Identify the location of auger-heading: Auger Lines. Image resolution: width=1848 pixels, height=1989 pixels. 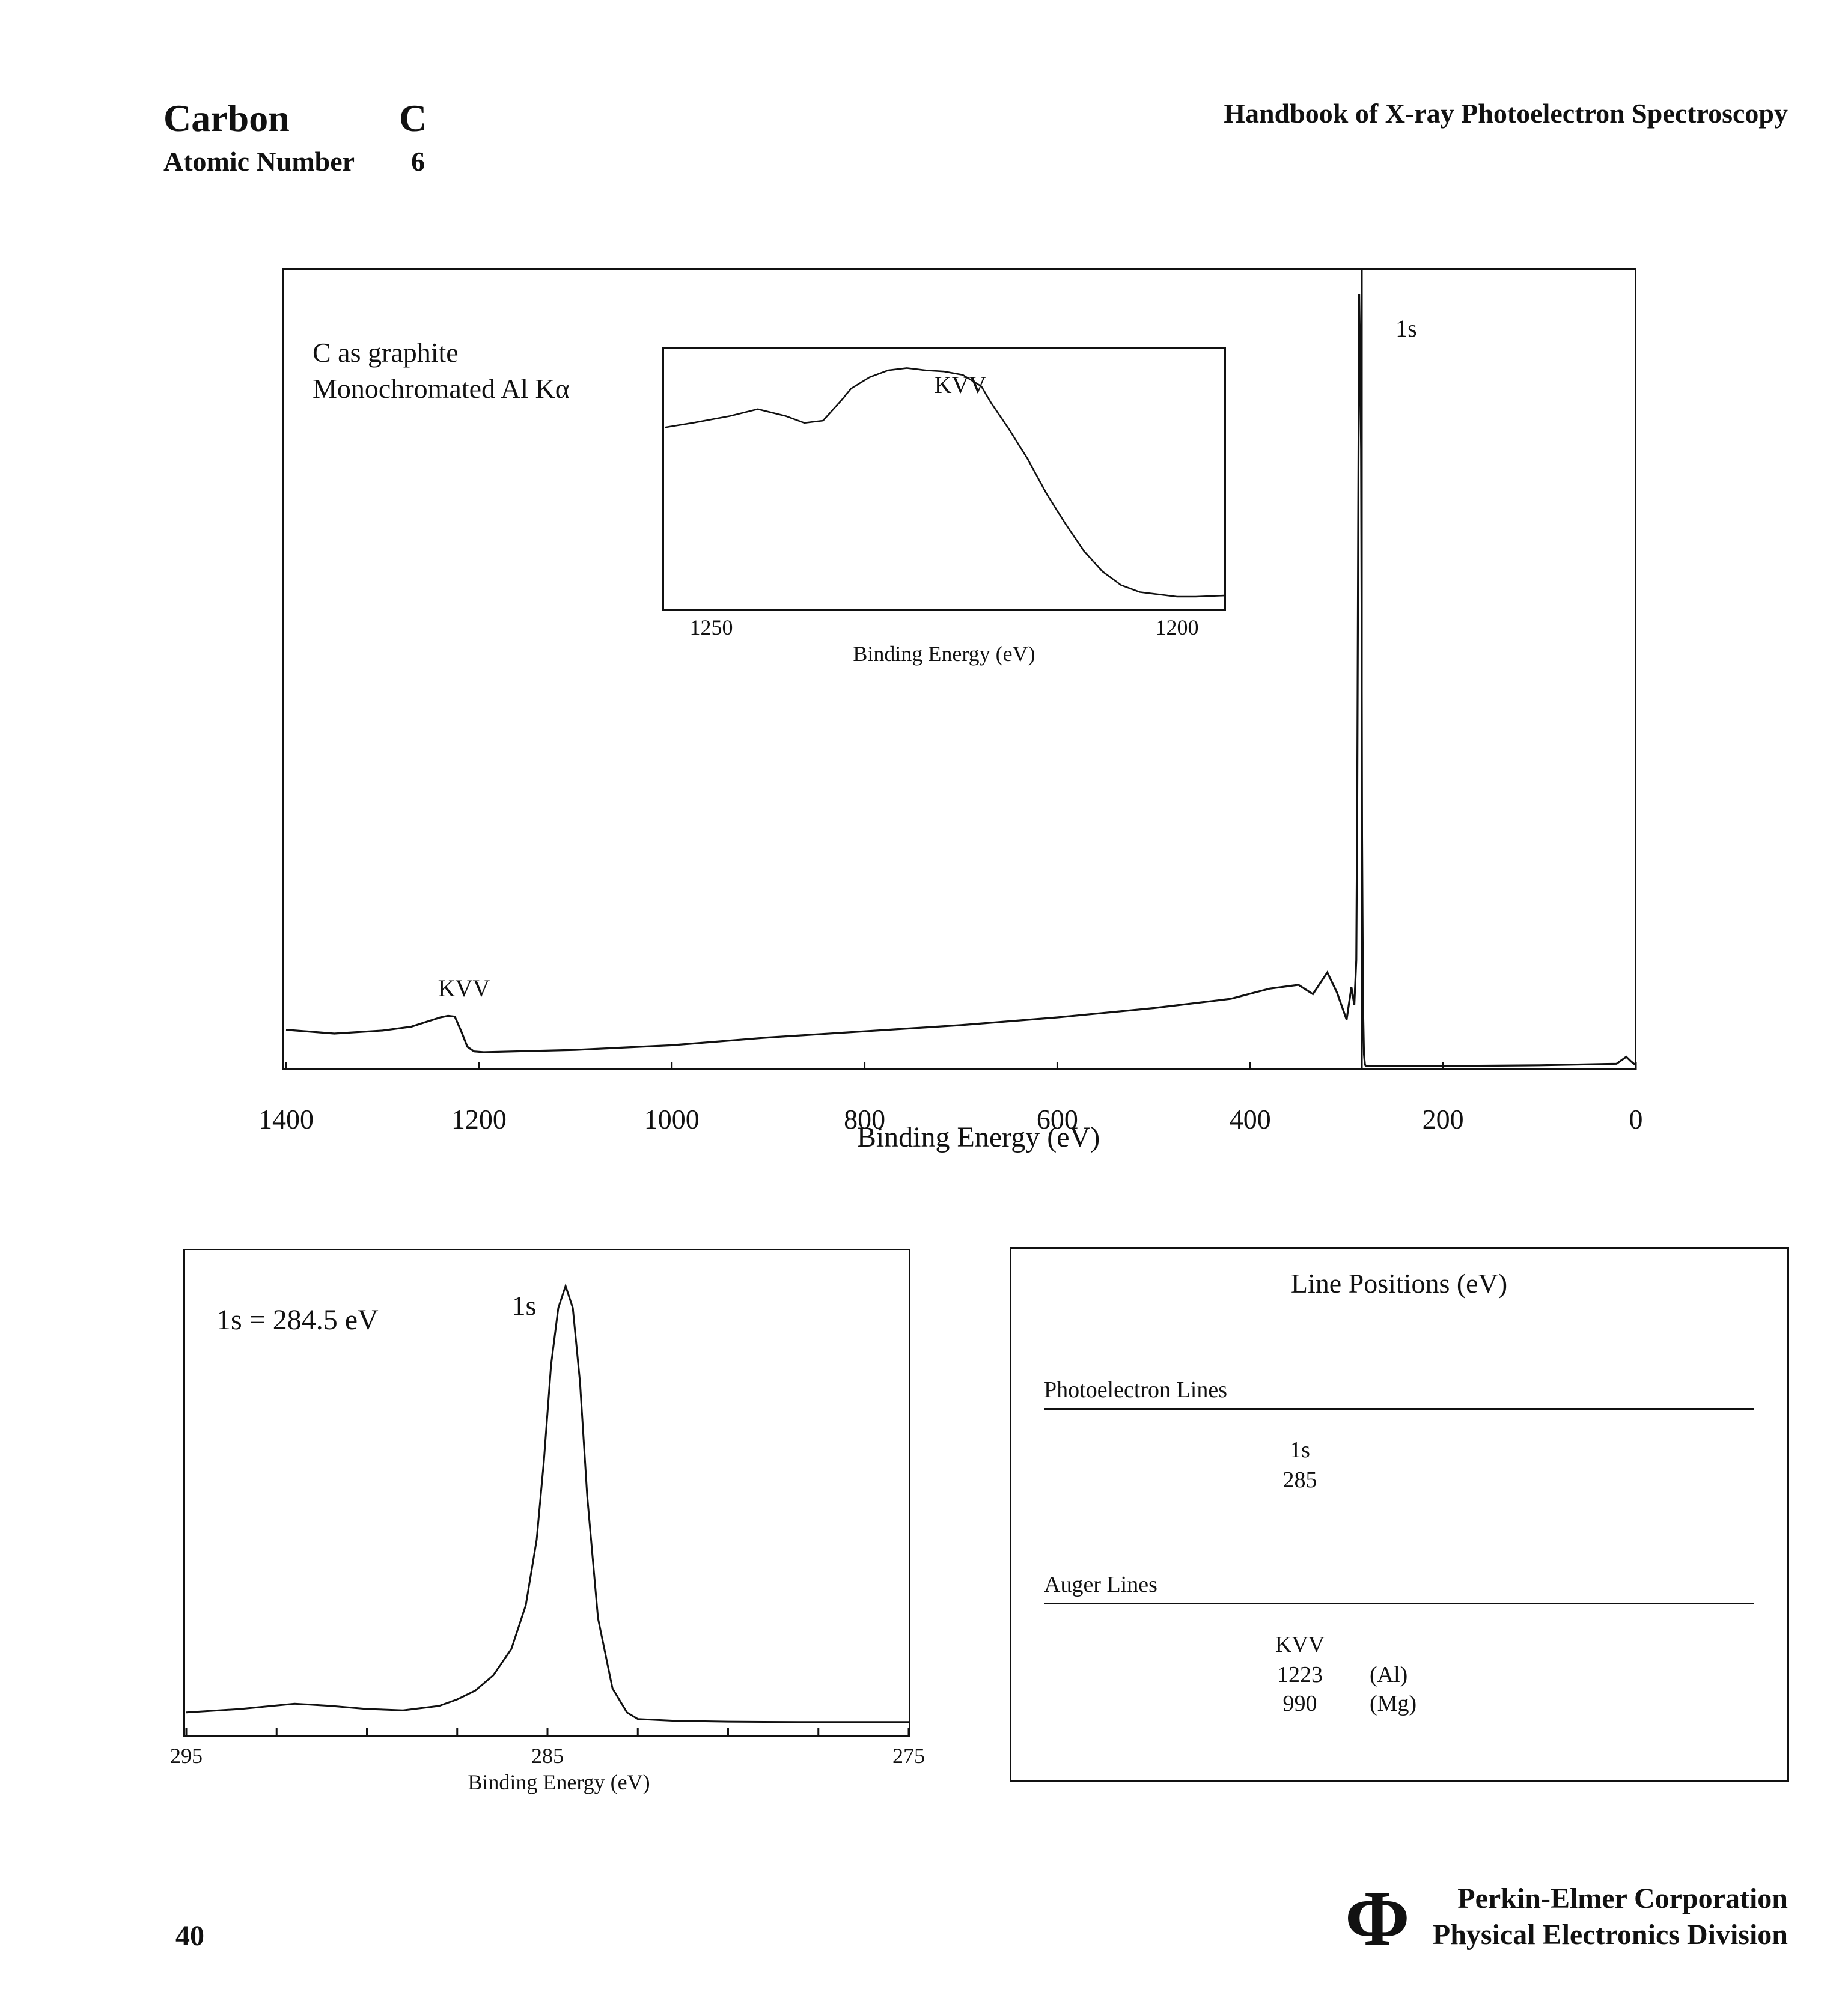
(1100, 1584).